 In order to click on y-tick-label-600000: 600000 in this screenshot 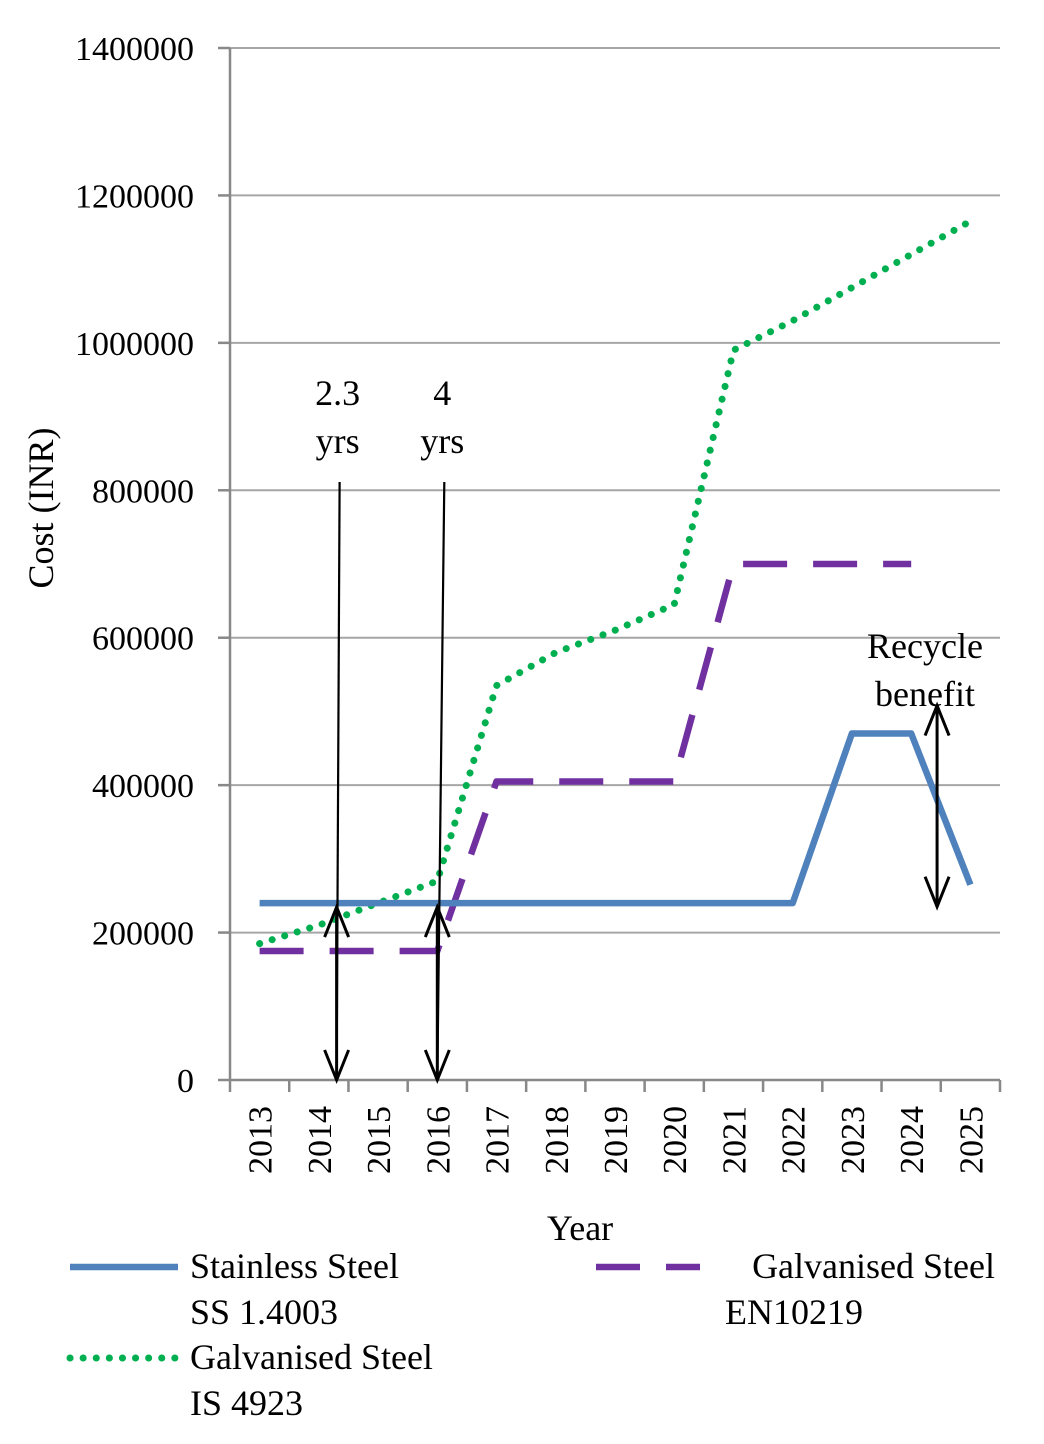, I will do `click(143, 639)`.